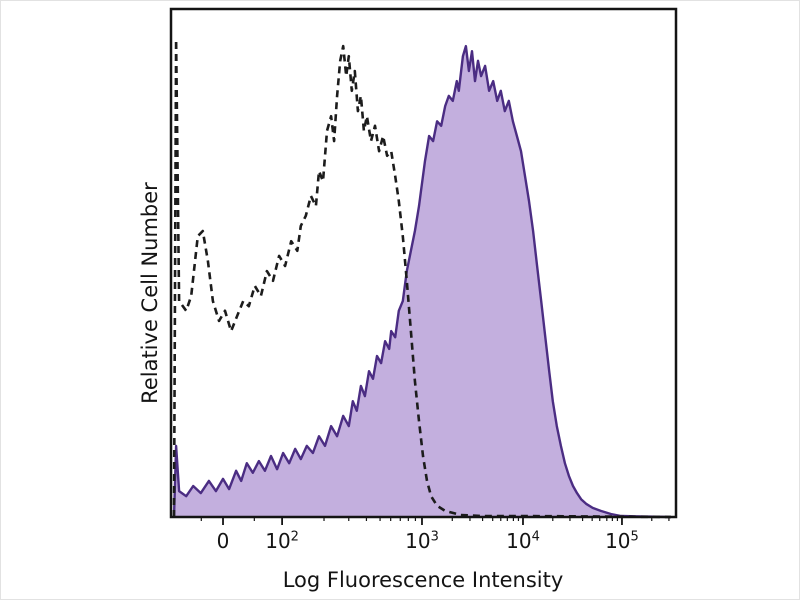 The image size is (800, 600). Describe the element at coordinates (423, 580) in the screenshot. I see `x-axis-title: Log Fluorescence Intensity` at that location.